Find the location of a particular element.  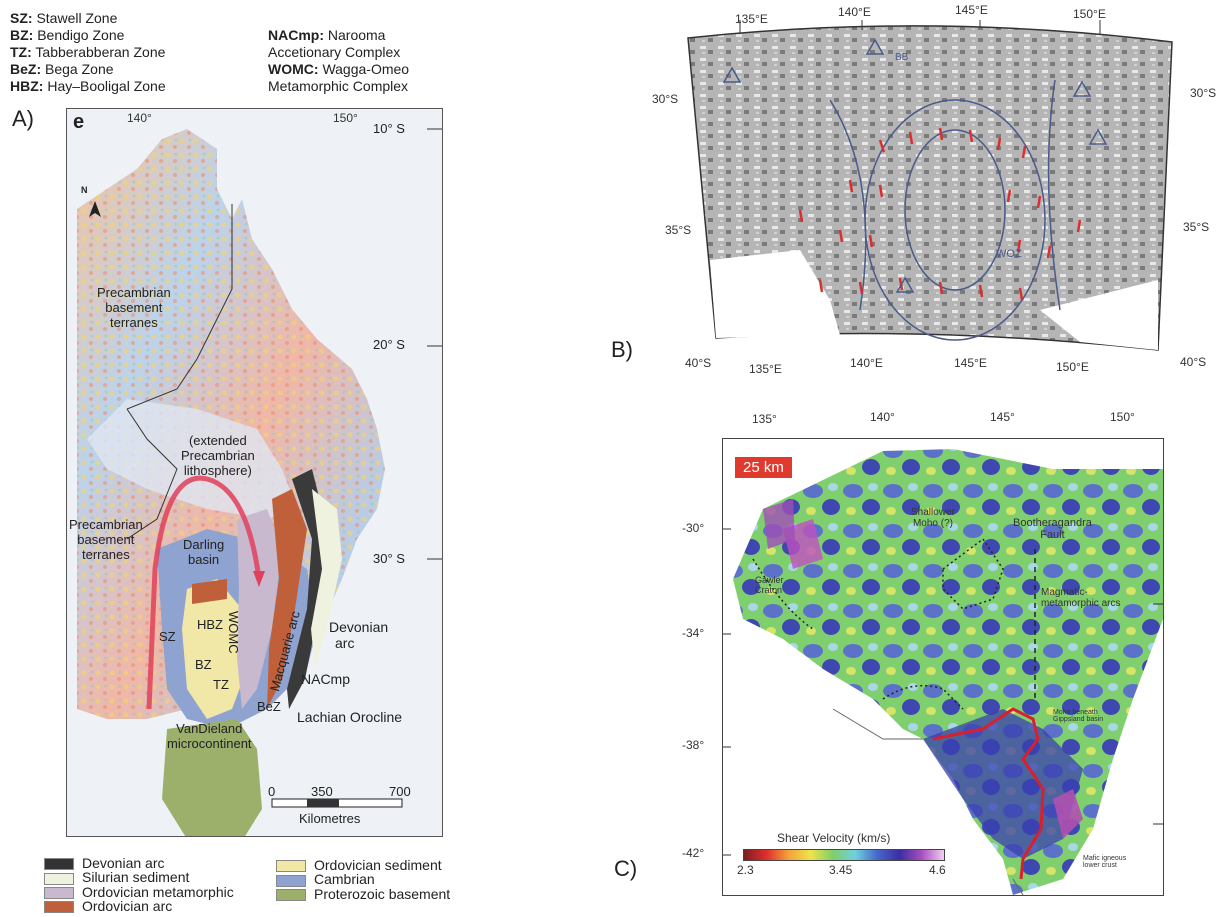

sz-label: SZ is located at coordinates (167, 636).